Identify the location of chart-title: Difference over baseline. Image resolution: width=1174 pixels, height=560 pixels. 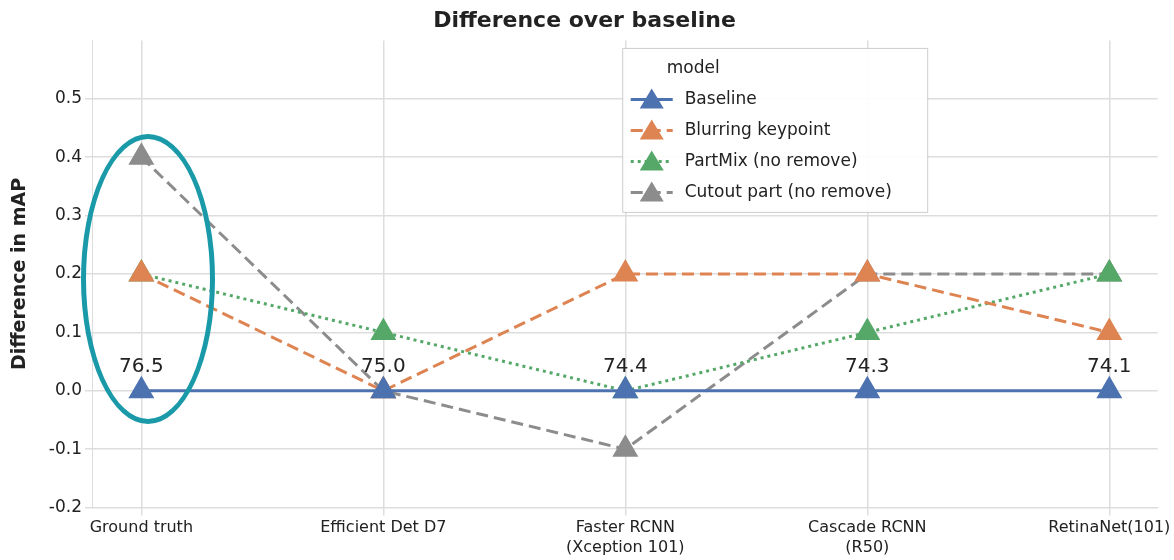
(584, 19).